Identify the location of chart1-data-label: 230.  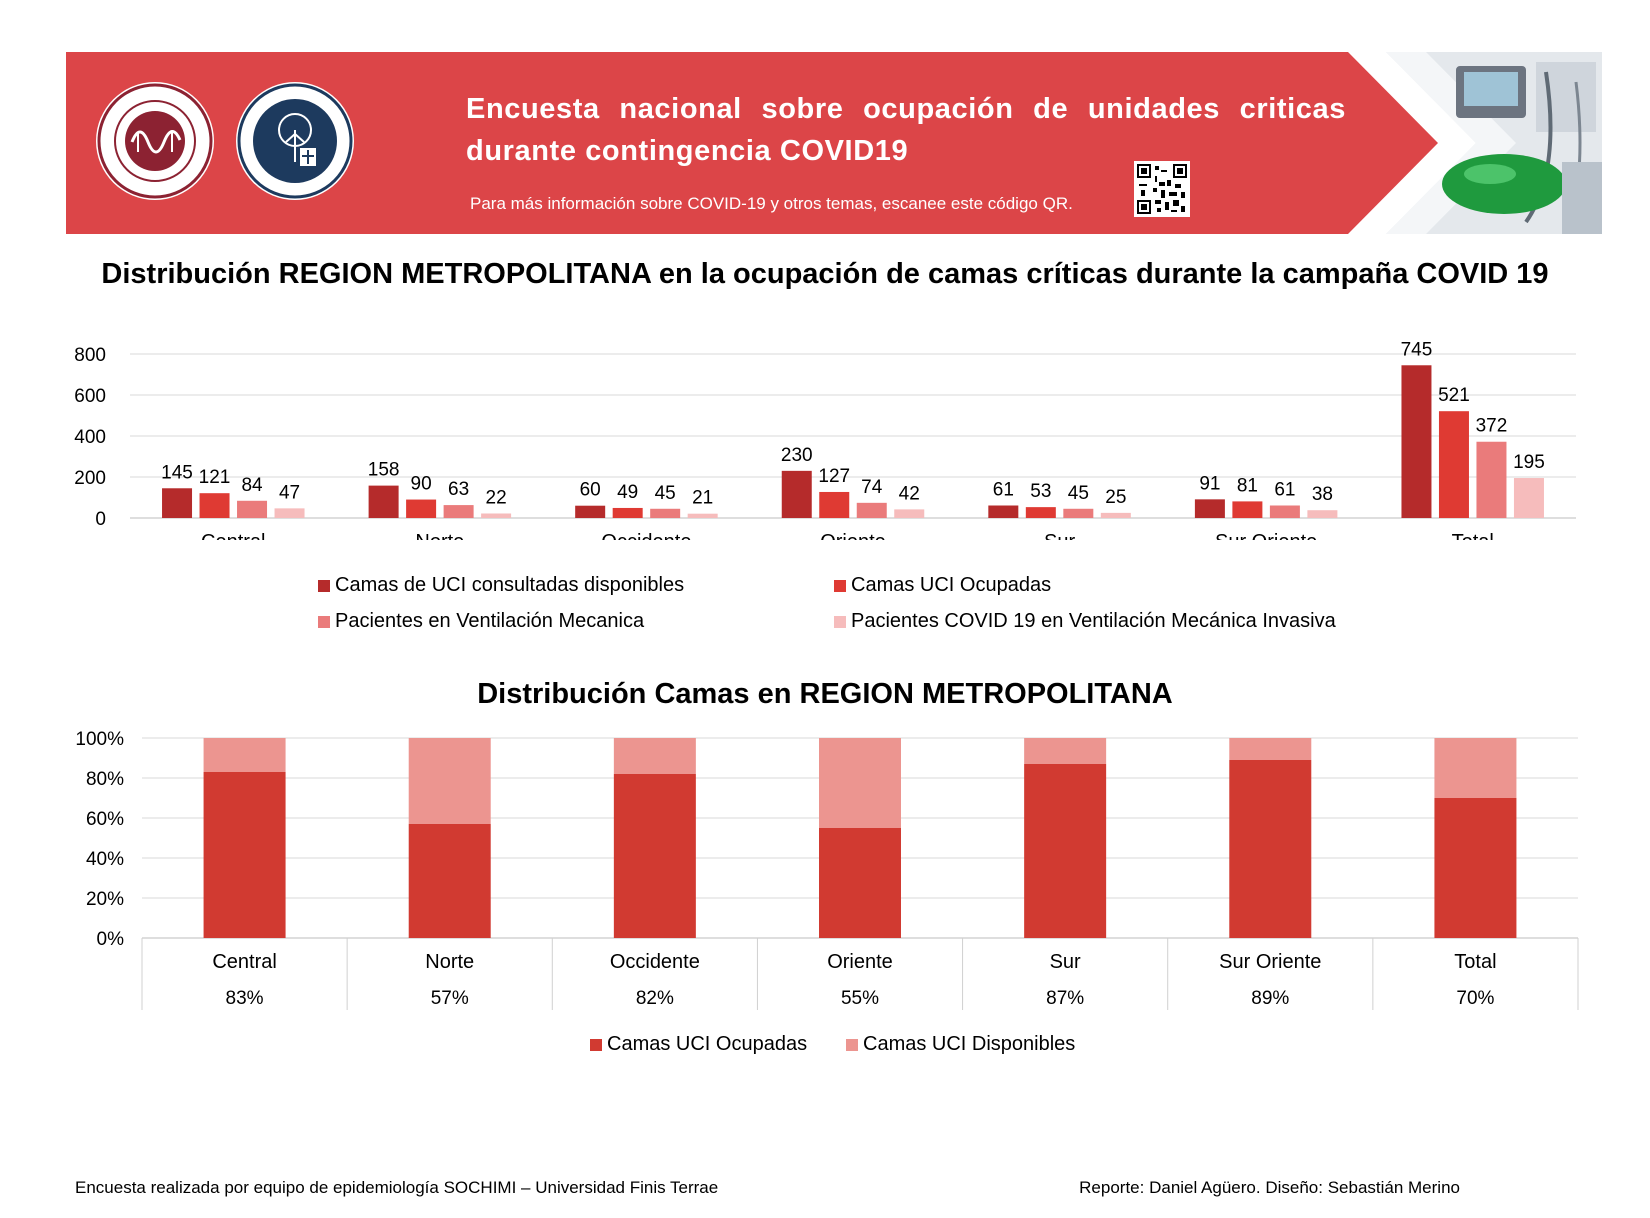
(797, 455).